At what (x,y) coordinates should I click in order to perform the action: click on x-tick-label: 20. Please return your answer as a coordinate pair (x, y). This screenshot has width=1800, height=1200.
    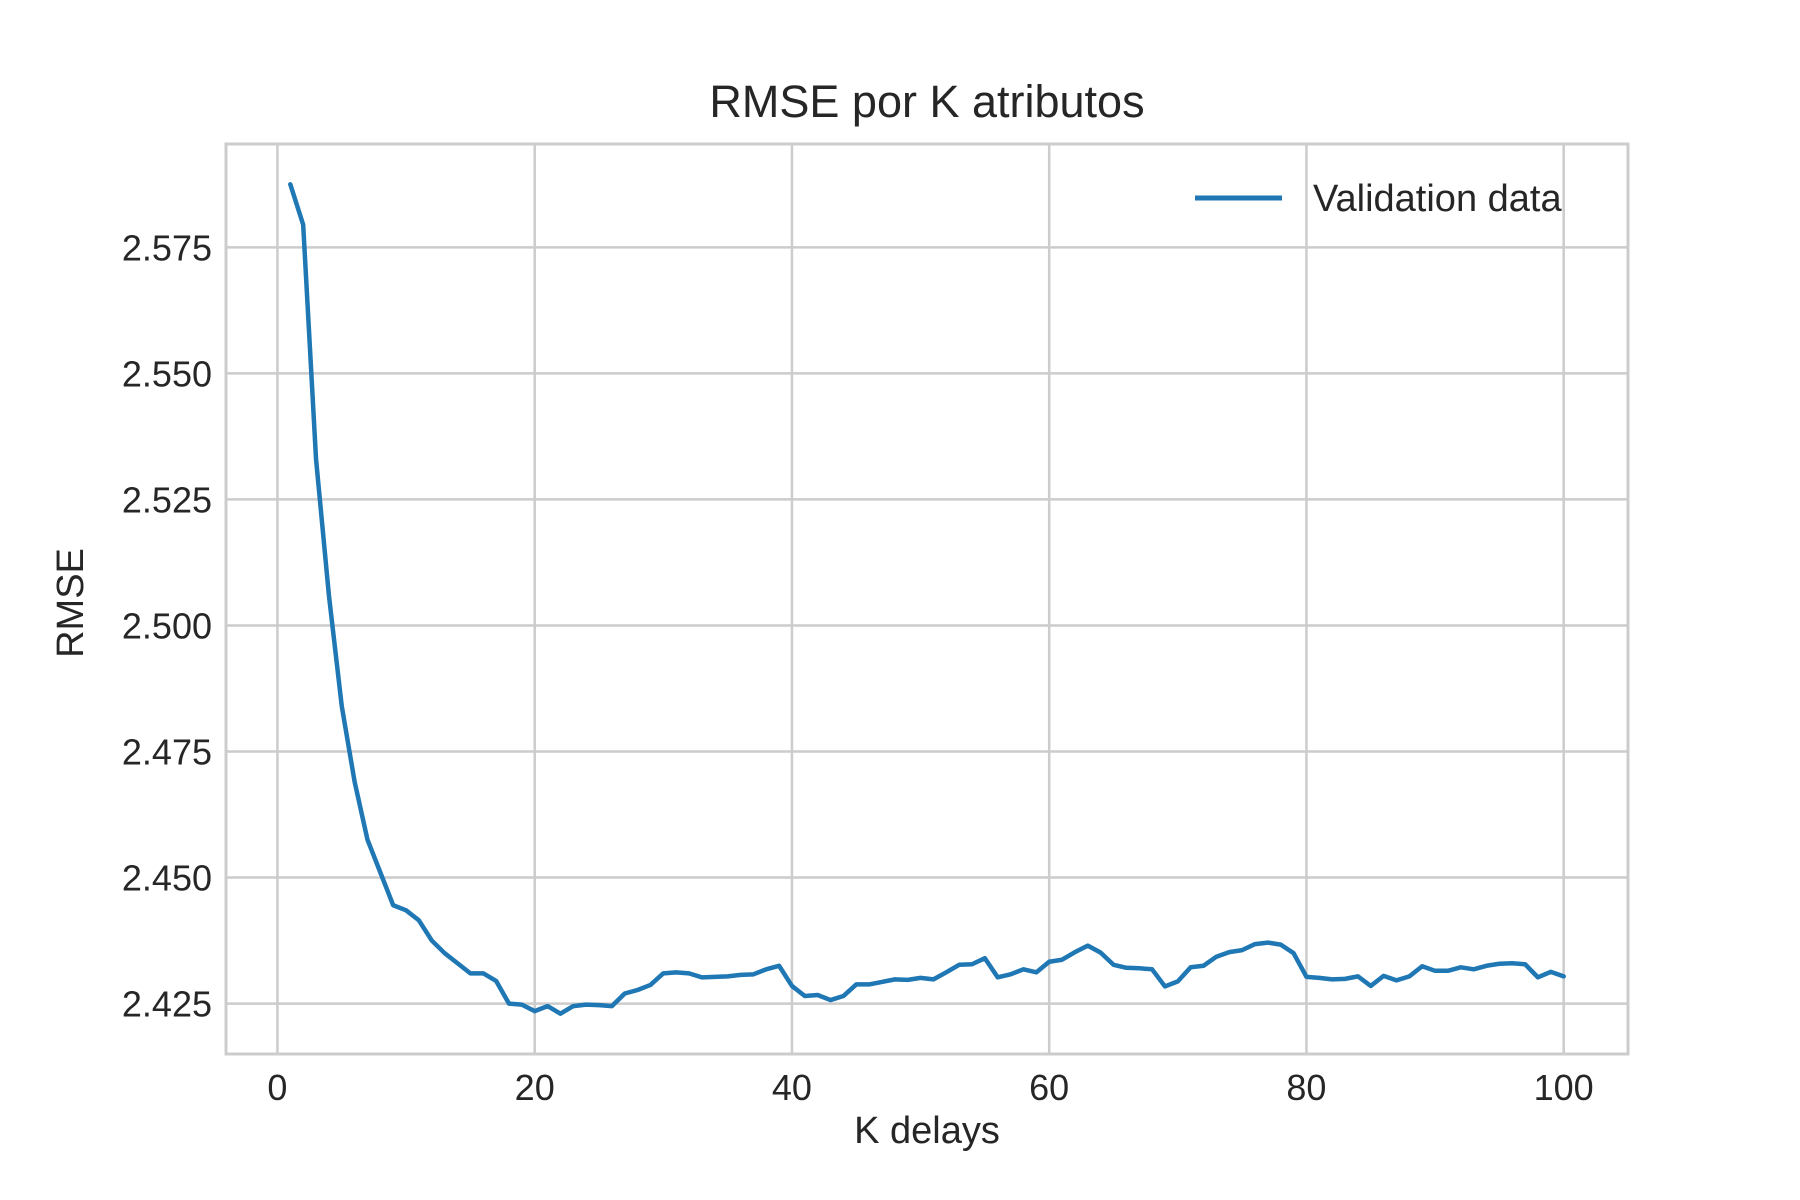
    Looking at the image, I should click on (535, 1087).